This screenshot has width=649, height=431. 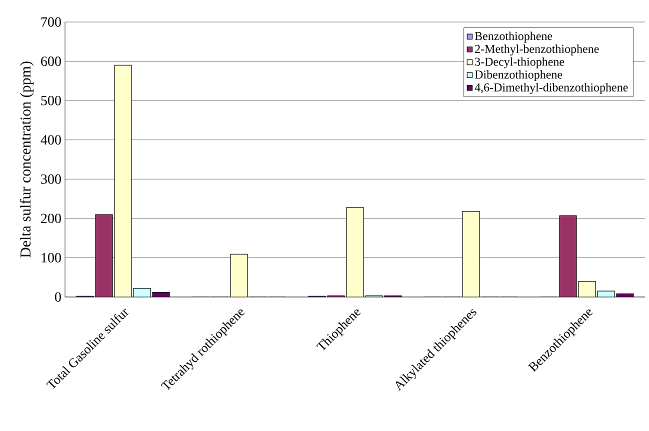 What do you see at coordinates (51, 101) in the screenshot?
I see `y-tick-label: 500` at bounding box center [51, 101].